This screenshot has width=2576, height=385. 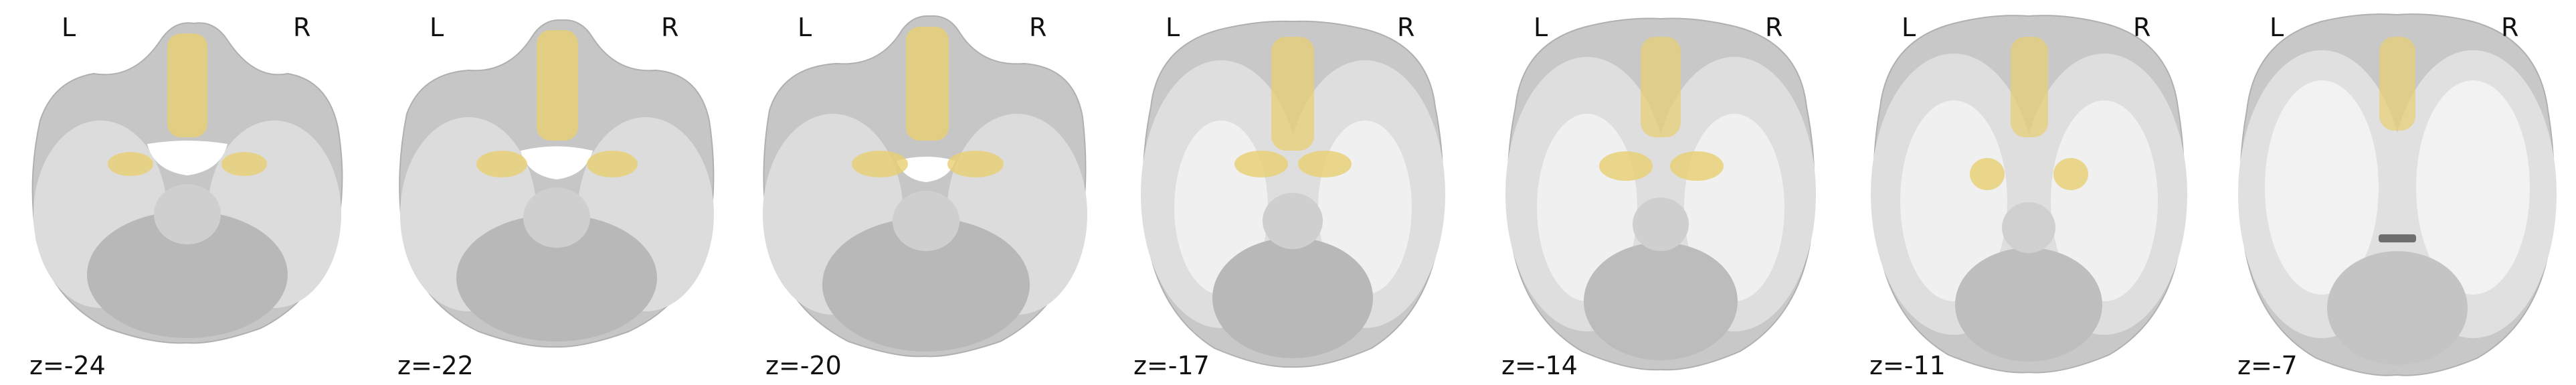 What do you see at coordinates (1539, 365) in the screenshot?
I see `slice-coordinate-label: z=-14` at bounding box center [1539, 365].